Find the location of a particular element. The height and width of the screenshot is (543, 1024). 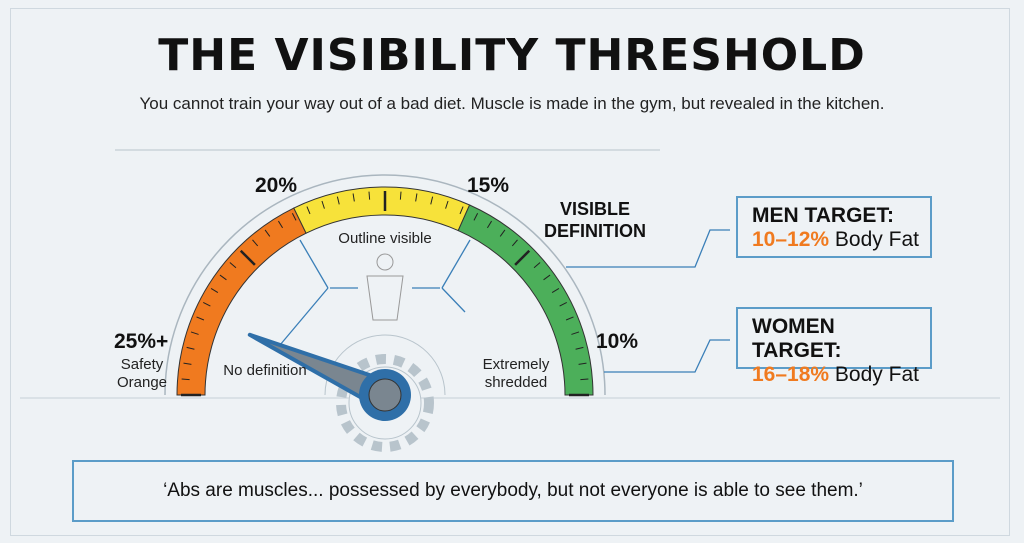

men-target-suffix: Body Fat is located at coordinates (876, 239).